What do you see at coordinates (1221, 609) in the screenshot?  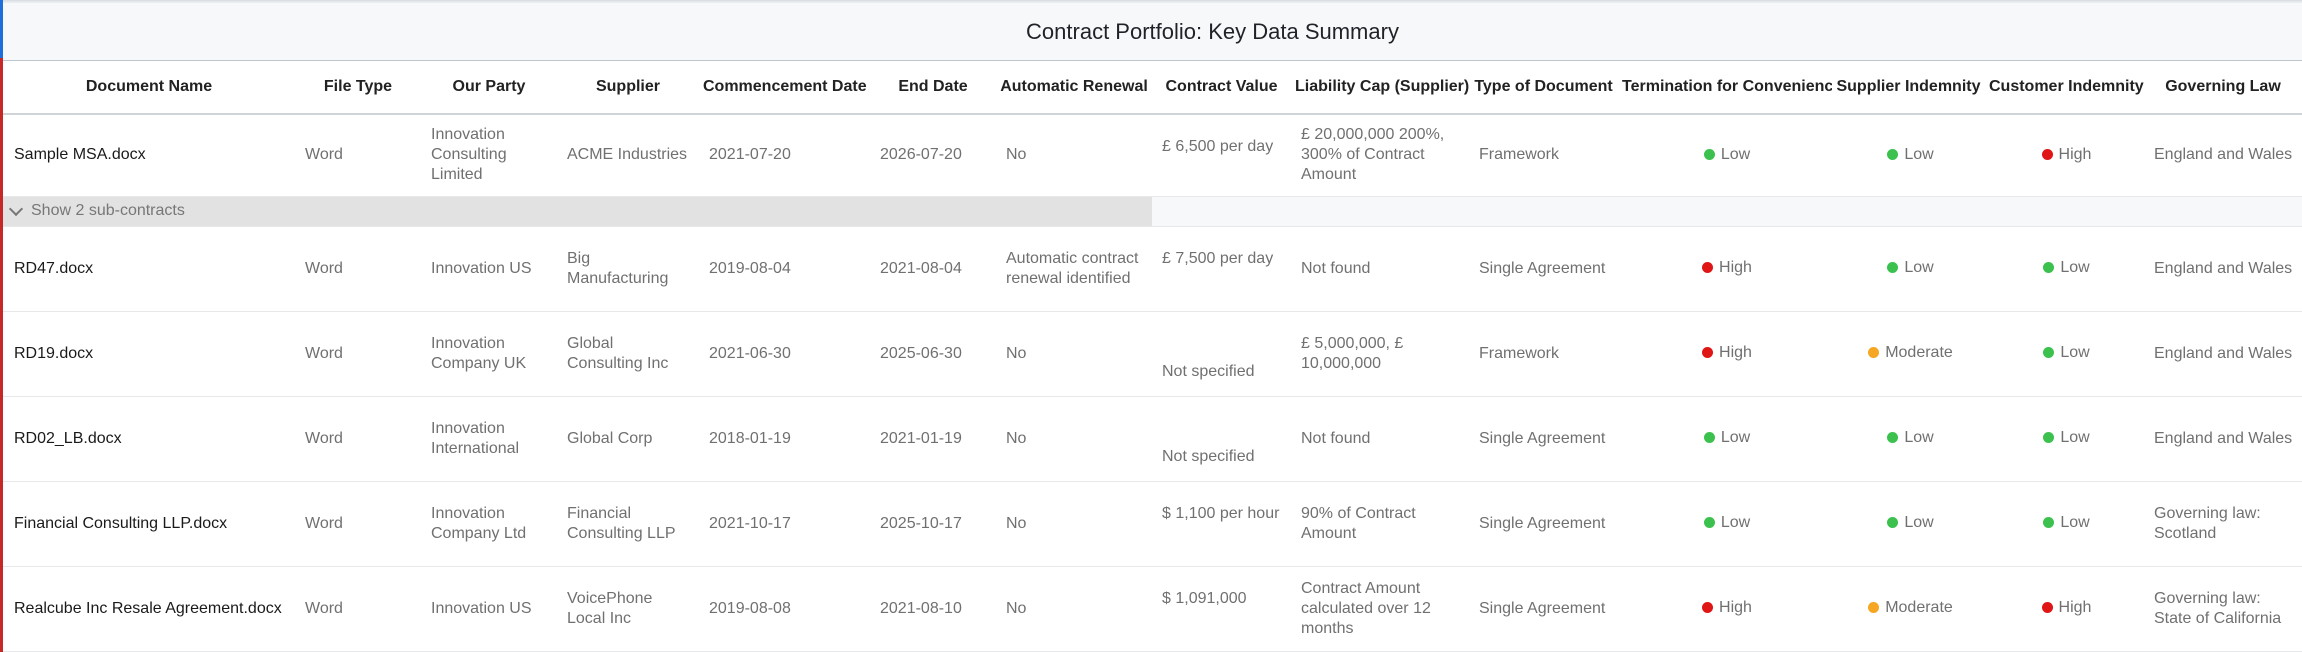 I see `contract-value-cell: $ 1,091,000` at bounding box center [1221, 609].